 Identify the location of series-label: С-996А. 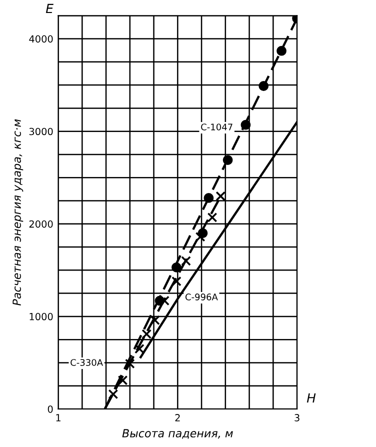
(201, 297).